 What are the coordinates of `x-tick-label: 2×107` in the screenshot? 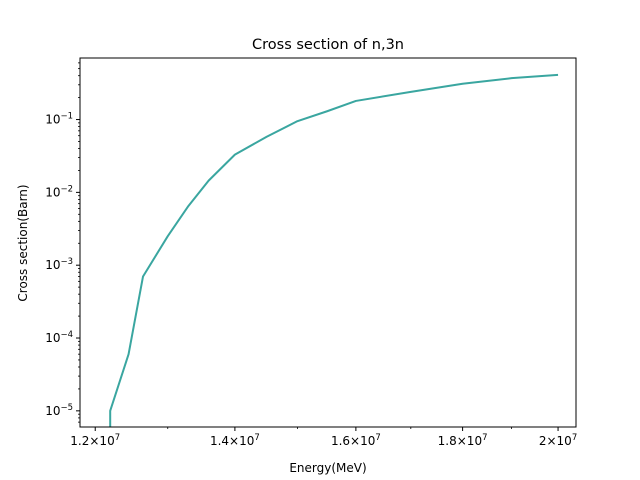 It's located at (558, 440).